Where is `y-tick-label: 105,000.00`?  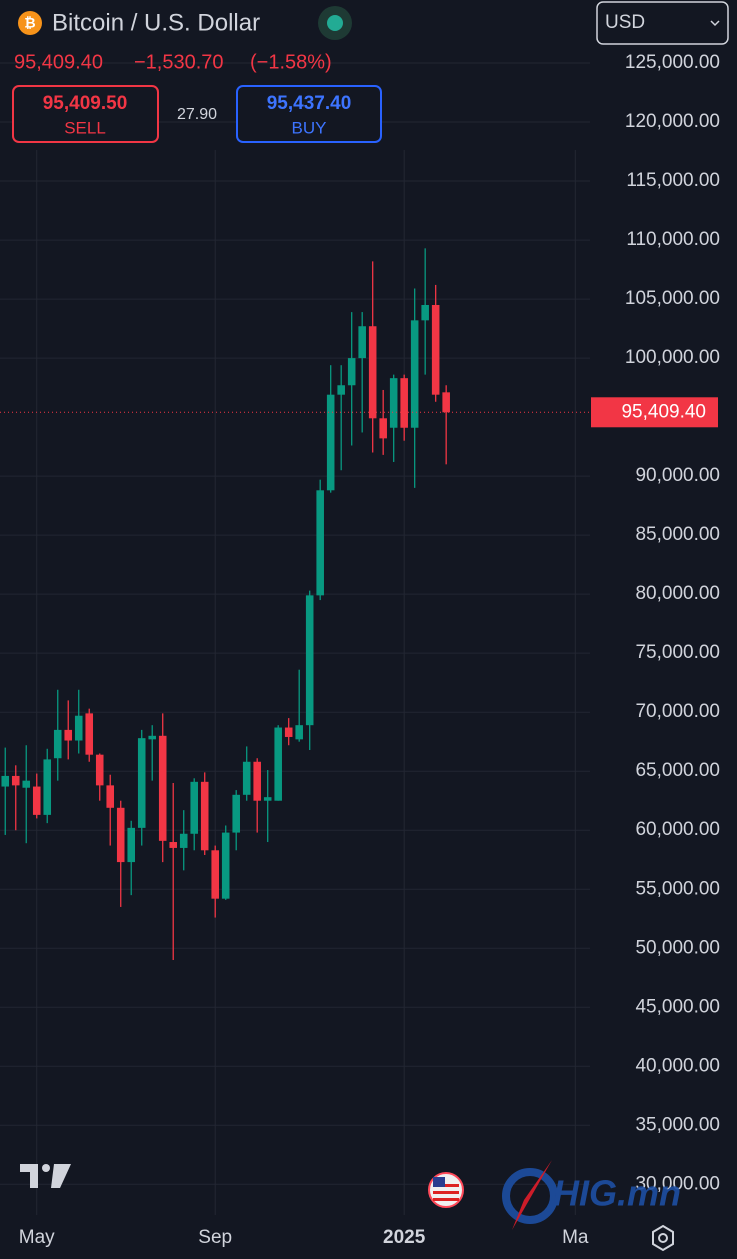
y-tick-label: 105,000.00 is located at coordinates (672, 298).